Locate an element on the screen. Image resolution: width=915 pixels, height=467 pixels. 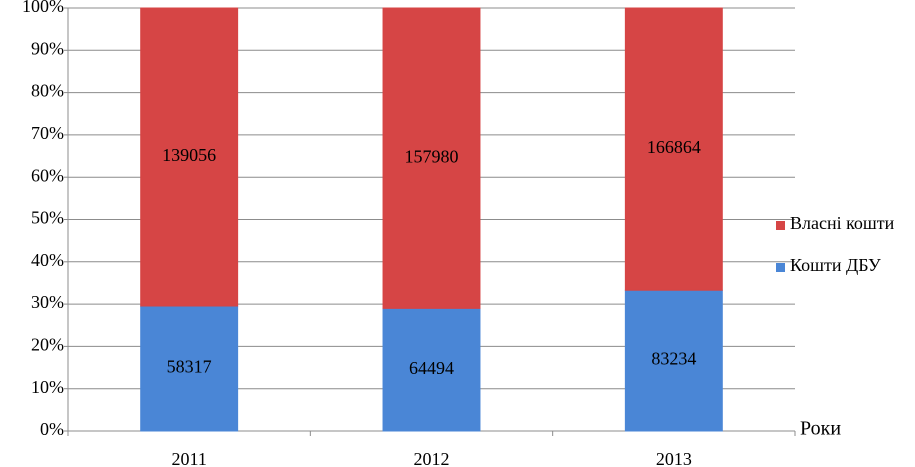
y-tick-label: 10% is located at coordinates (47, 387).